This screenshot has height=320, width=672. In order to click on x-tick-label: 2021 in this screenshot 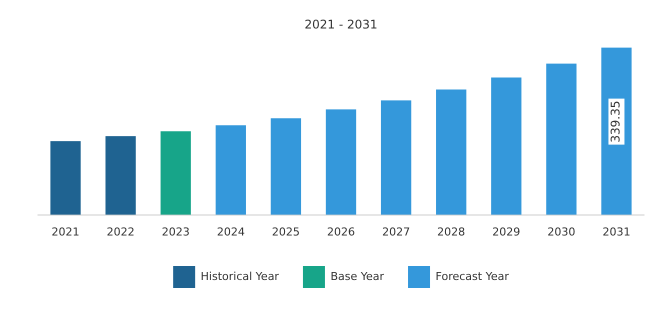, I will do `click(66, 231)`.